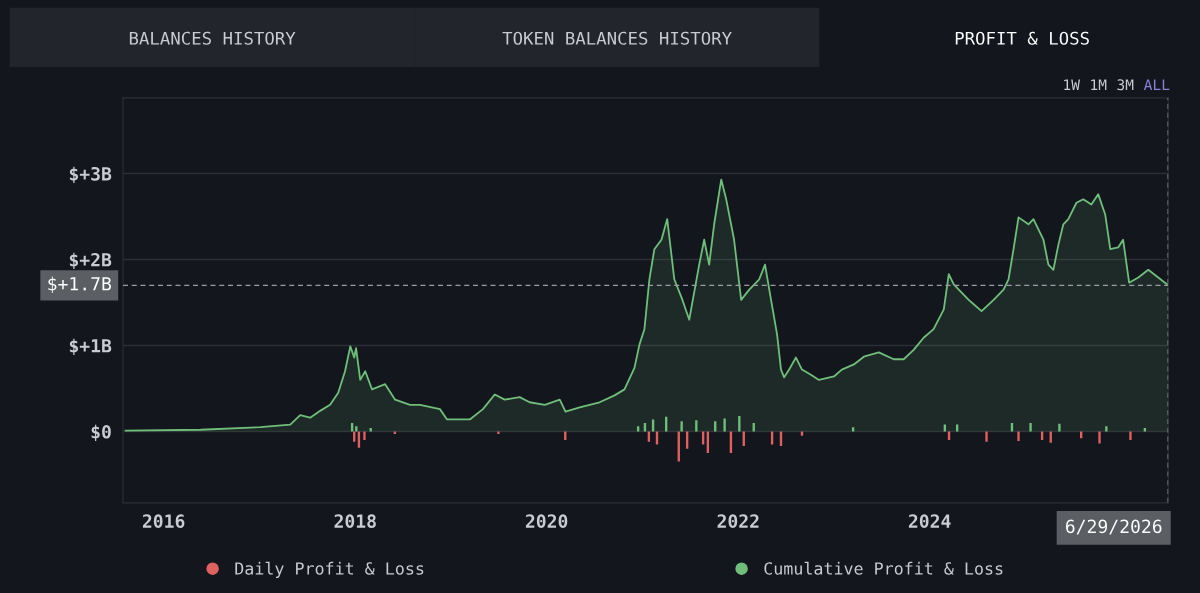 Image resolution: width=1200 pixels, height=593 pixels. What do you see at coordinates (212, 38) in the screenshot?
I see `text: BALANCES HISTORY` at bounding box center [212, 38].